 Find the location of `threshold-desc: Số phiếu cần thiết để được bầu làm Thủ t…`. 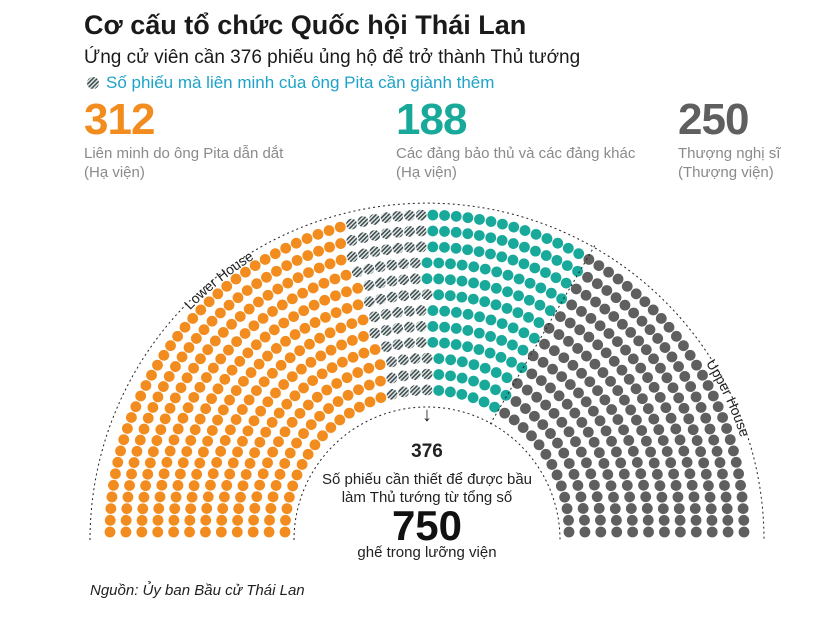

threshold-desc: Số phiếu cần thiết để được bầu làm Thủ t… is located at coordinates (427, 489).